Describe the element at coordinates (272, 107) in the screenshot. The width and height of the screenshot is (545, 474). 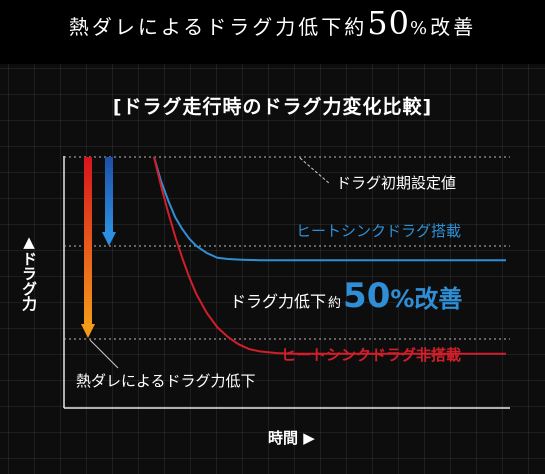
I see `chart-title: [ドラグ走行時のドラグ力変化比較]` at that location.